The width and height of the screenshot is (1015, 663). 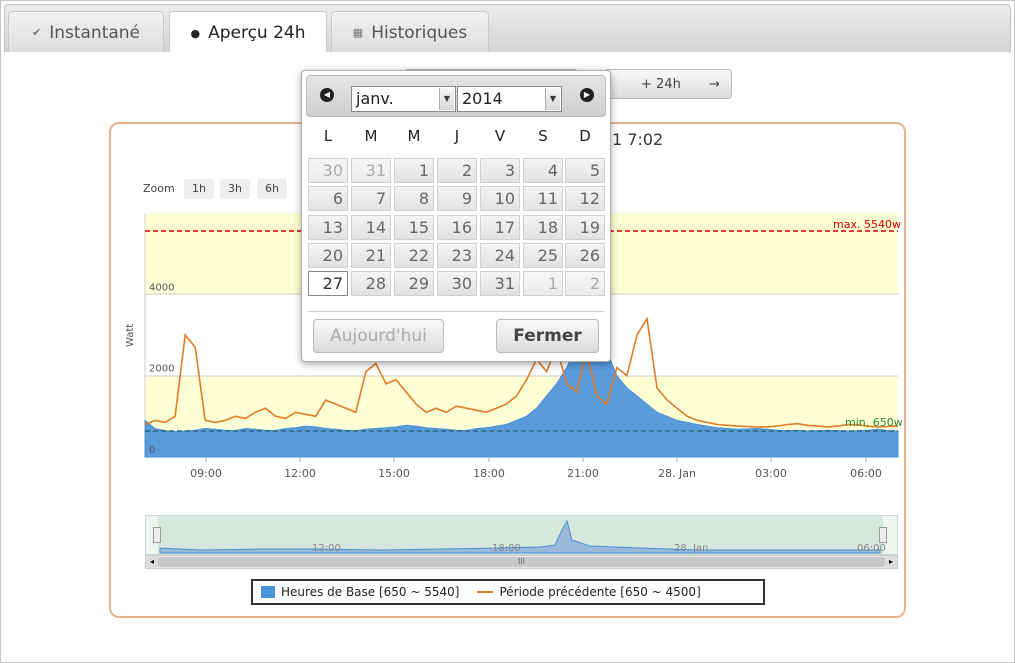 What do you see at coordinates (585, 136) in the screenshot?
I see `weekday-header: D` at bounding box center [585, 136].